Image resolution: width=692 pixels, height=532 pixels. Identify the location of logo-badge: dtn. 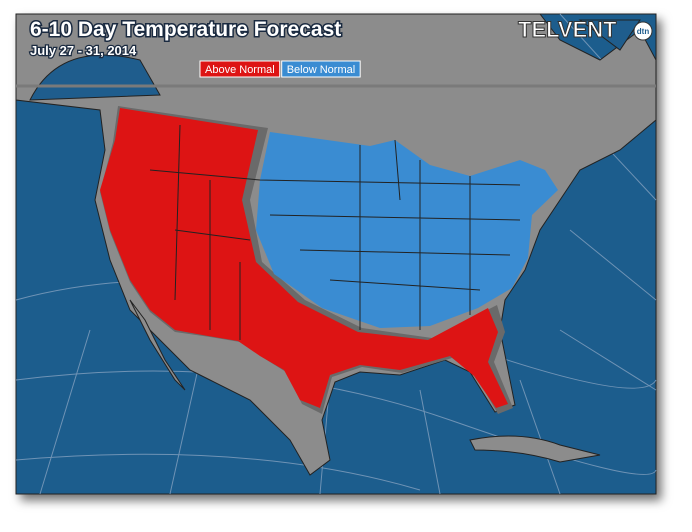
(643, 31).